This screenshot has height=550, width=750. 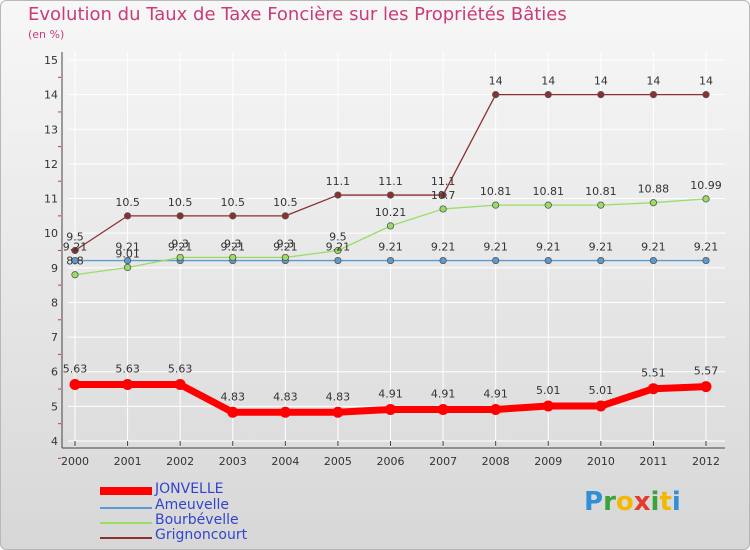 I want to click on legend-label-jonvelle: JONVELLE, so click(x=189, y=489).